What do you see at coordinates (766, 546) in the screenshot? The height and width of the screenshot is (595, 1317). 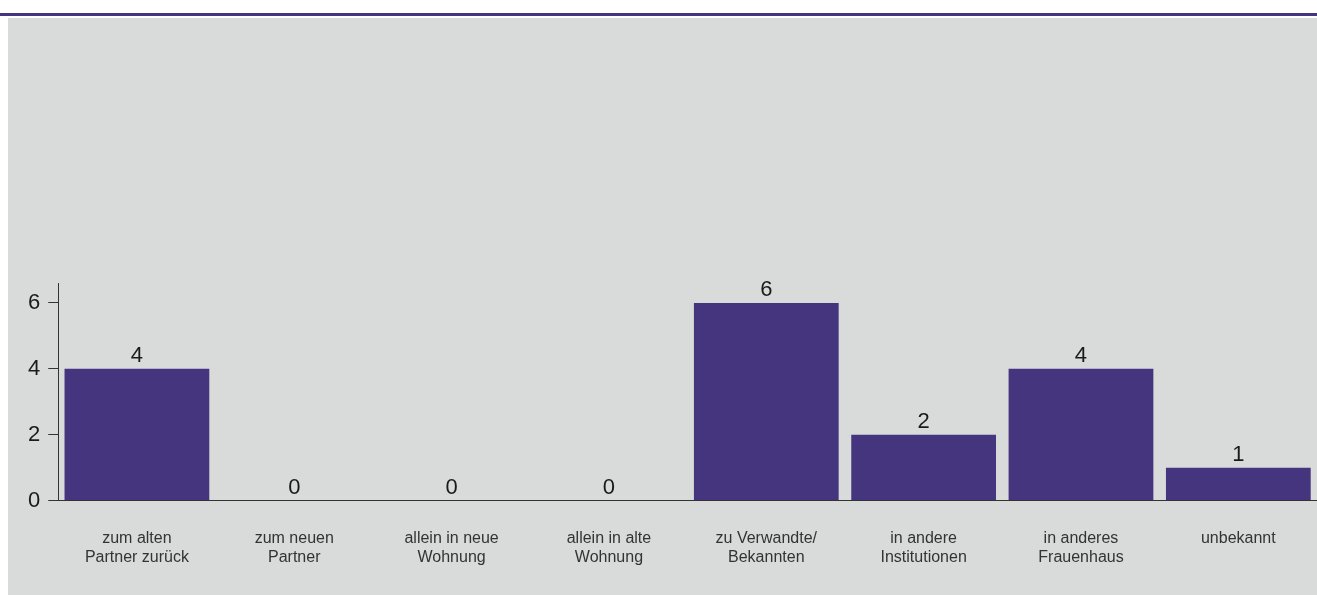 I see `x-tick-label: zu Verwandte/ Bekannten` at bounding box center [766, 546].